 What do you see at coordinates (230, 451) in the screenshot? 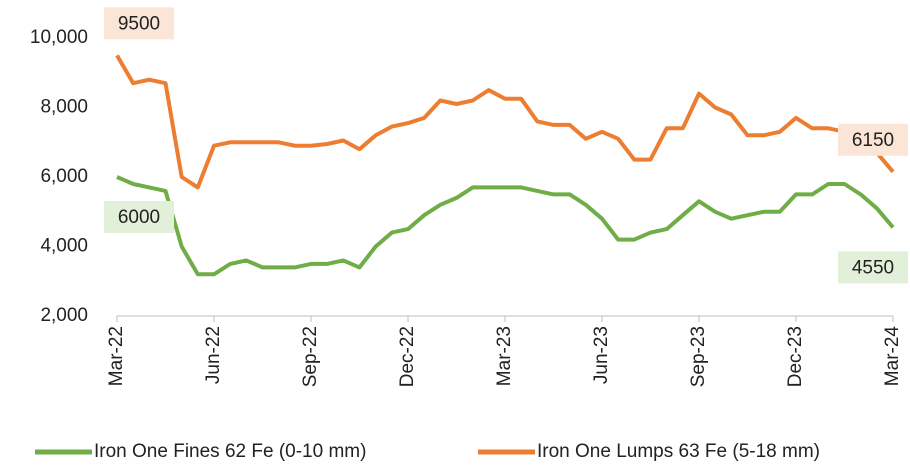
I see `legend-label: Iron One Fines 62 Fe (0-10 mm)` at bounding box center [230, 451].